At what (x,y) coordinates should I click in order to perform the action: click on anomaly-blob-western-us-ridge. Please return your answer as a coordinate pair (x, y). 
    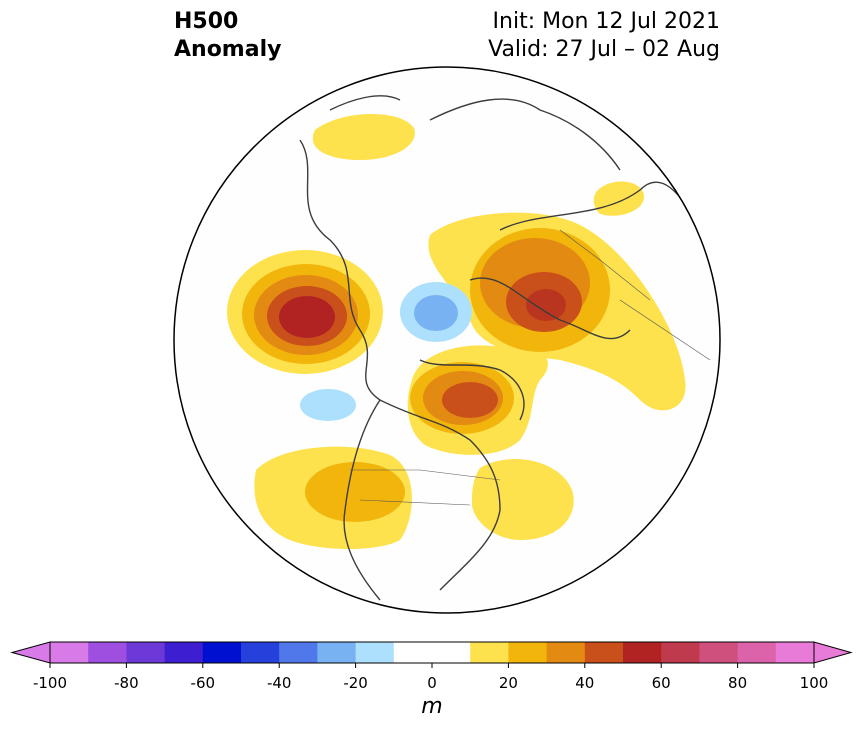
    Looking at the image, I should click on (333, 497).